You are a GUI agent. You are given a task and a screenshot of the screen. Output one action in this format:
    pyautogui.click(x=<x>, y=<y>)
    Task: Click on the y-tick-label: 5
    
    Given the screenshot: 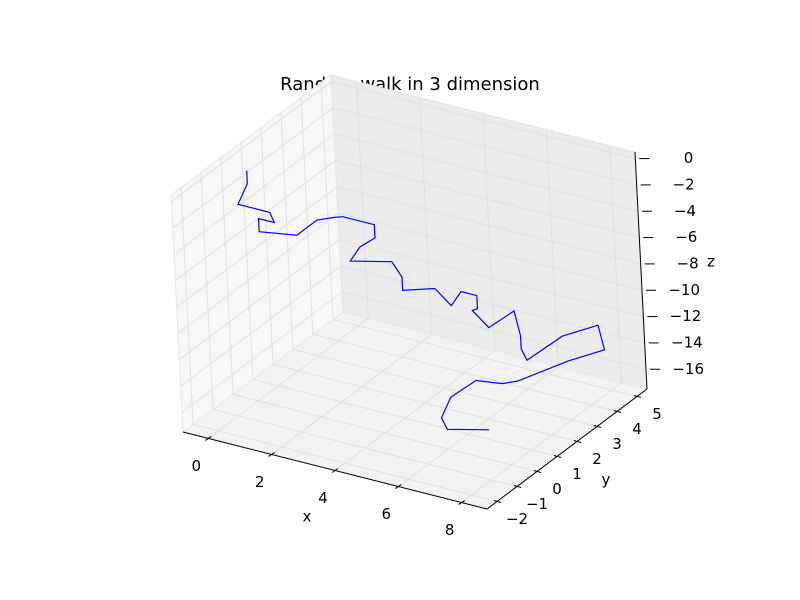 What is the action you would take?
    pyautogui.click(x=657, y=414)
    